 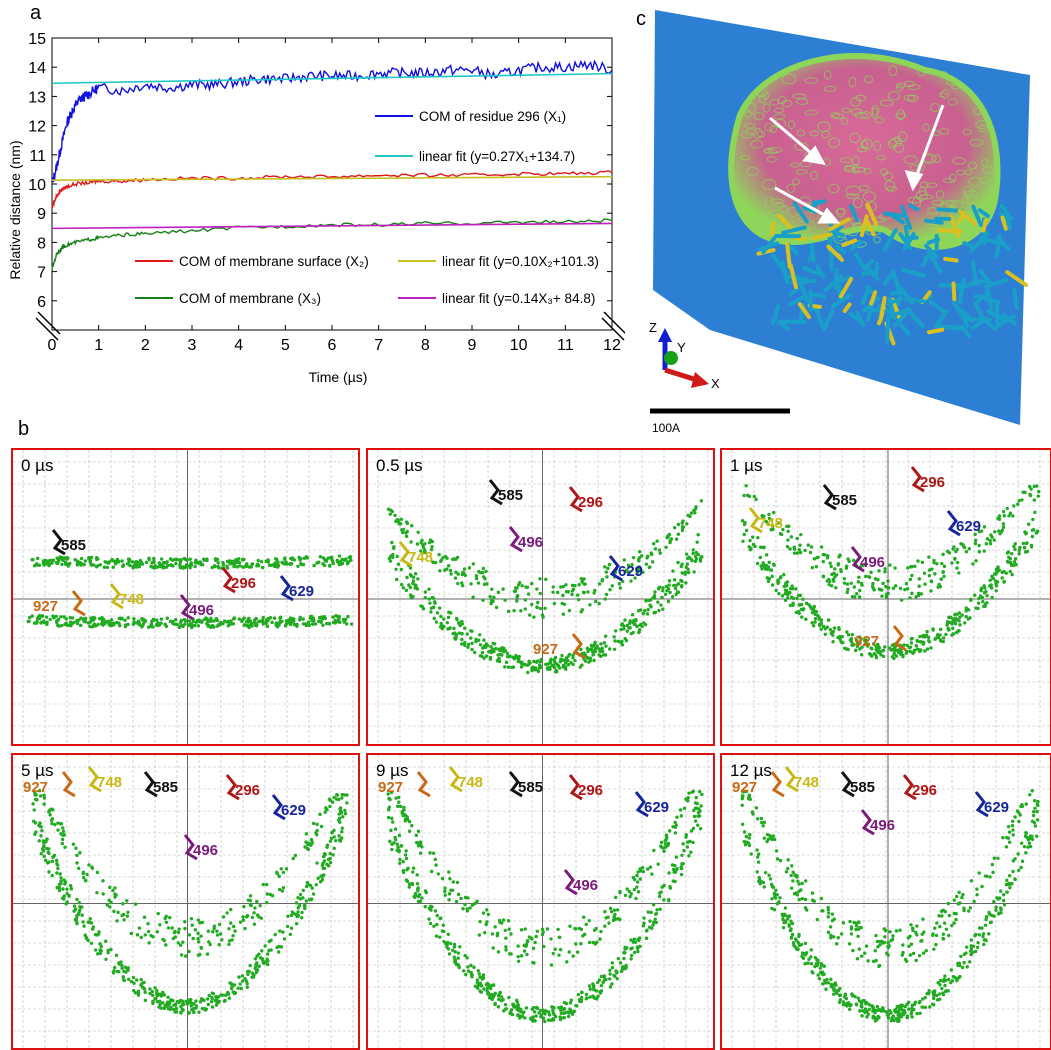 I want to click on x-tick-label: 10, so click(x=519, y=345).